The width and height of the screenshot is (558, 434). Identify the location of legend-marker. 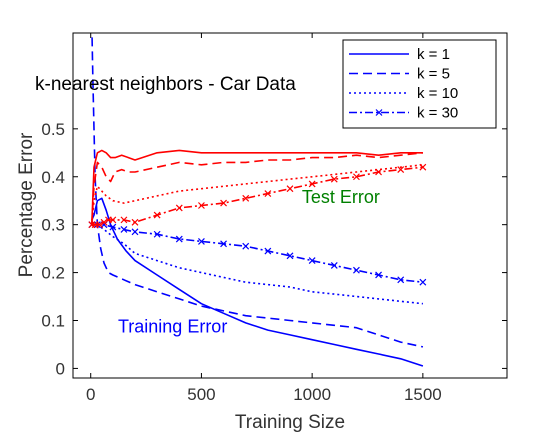
(379, 112).